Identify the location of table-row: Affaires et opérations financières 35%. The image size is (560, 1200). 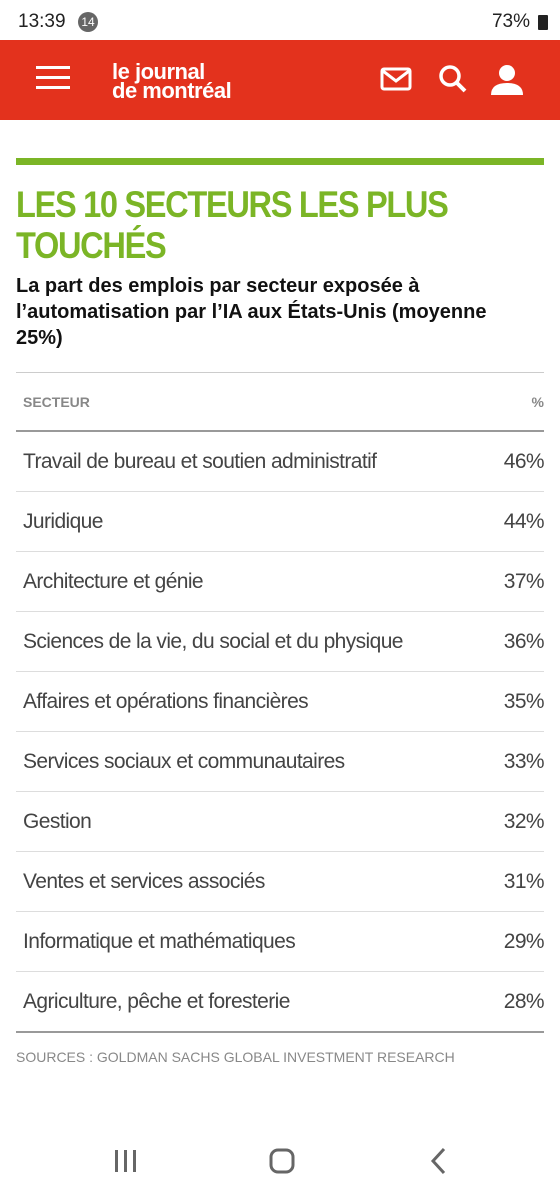
(280, 702).